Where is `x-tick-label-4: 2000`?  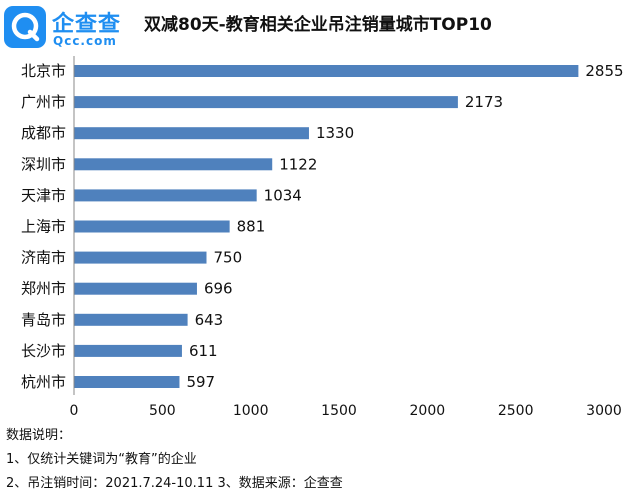
x-tick-label-4: 2000 is located at coordinates (428, 411).